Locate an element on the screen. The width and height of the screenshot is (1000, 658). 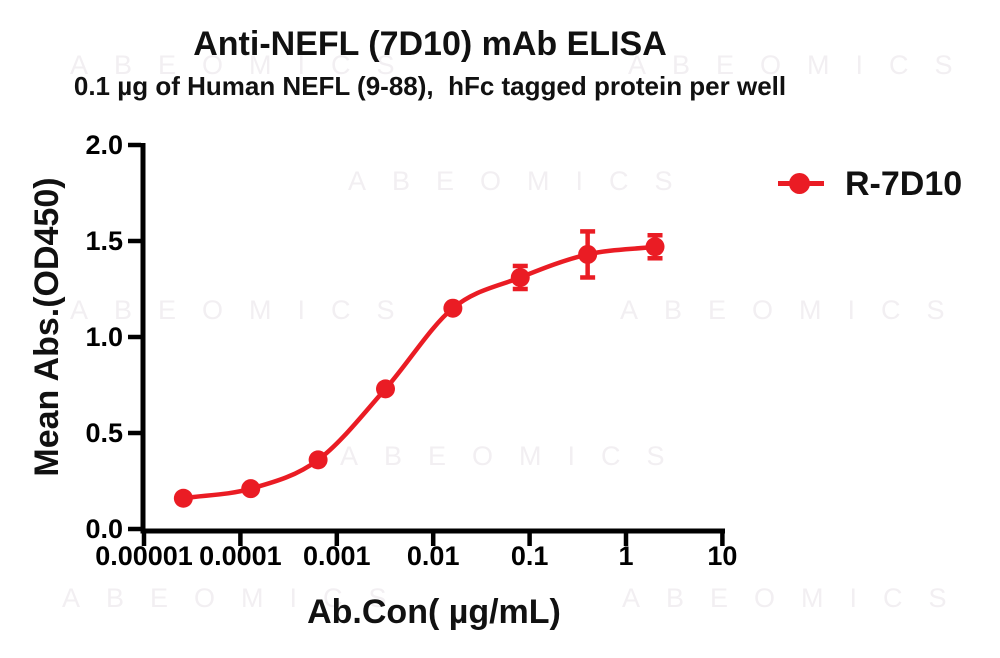
chart-title: Anti-NEFL (7D10) mAb ELISA is located at coordinates (430, 44).